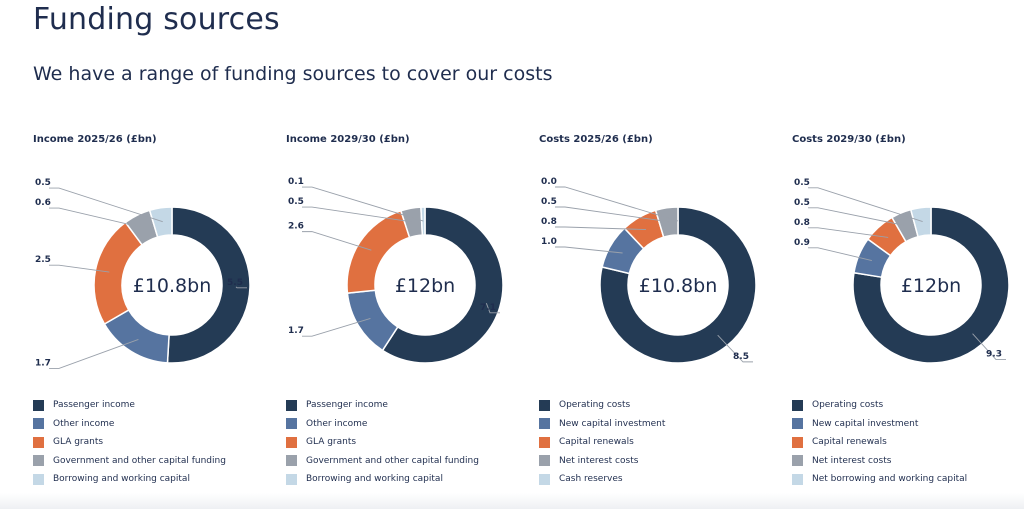  Describe the element at coordinates (591, 479) in the screenshot. I see `legend-label: Cash reserves` at that location.